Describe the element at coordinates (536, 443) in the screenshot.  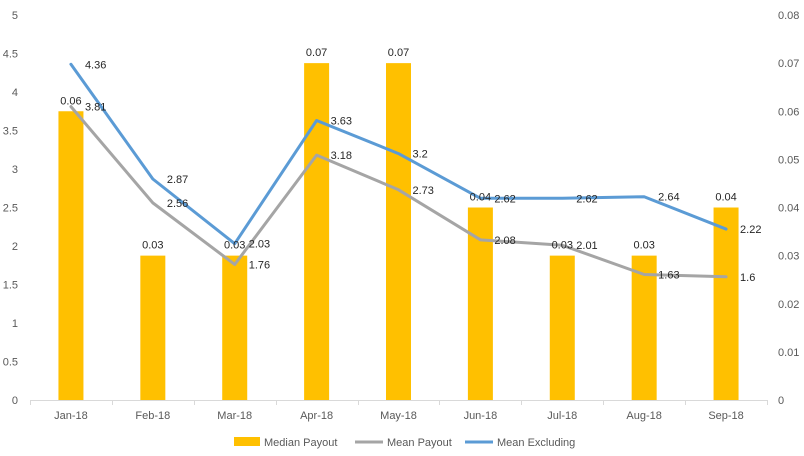
I see `legend-label-mean-excluding: Mean Excluding` at that location.